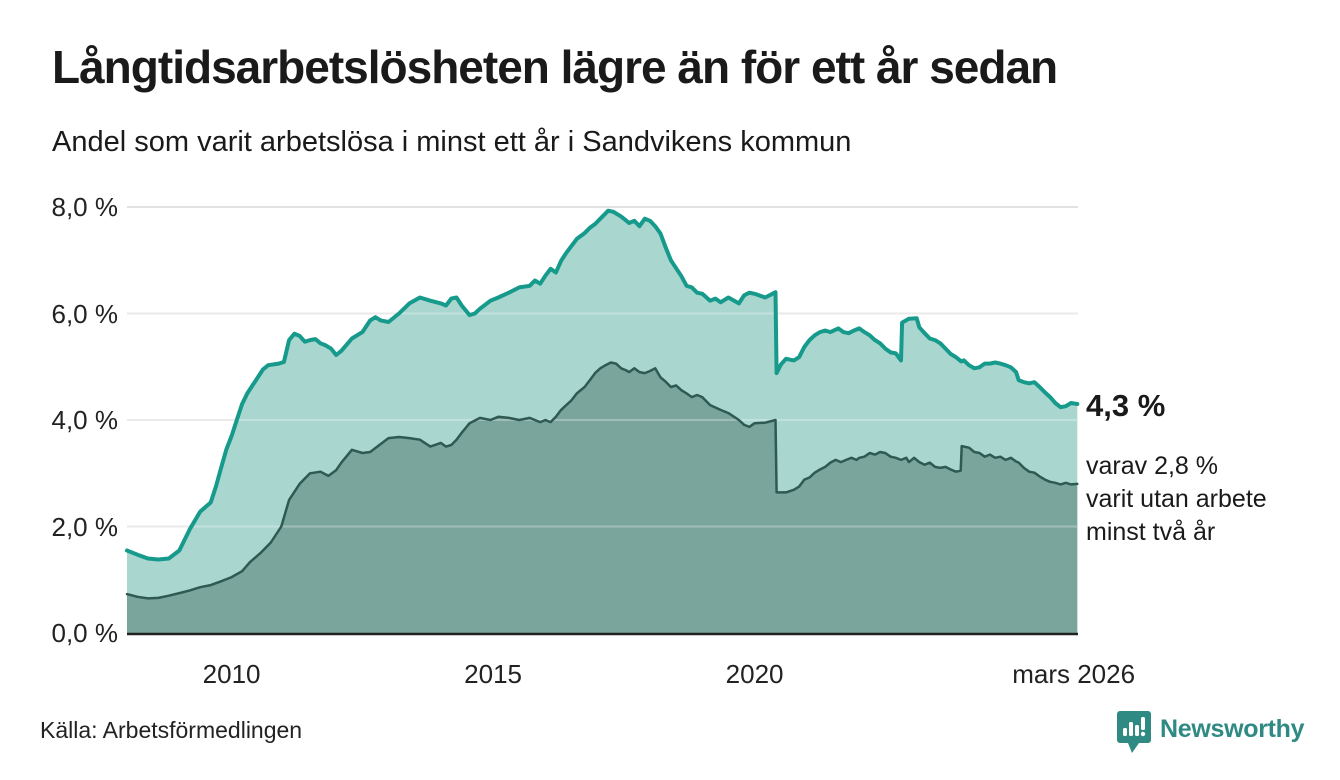 This screenshot has width=1340, height=780. Describe the element at coordinates (1126, 405) in the screenshot. I see `end-value-label: 4,3 %` at that location.